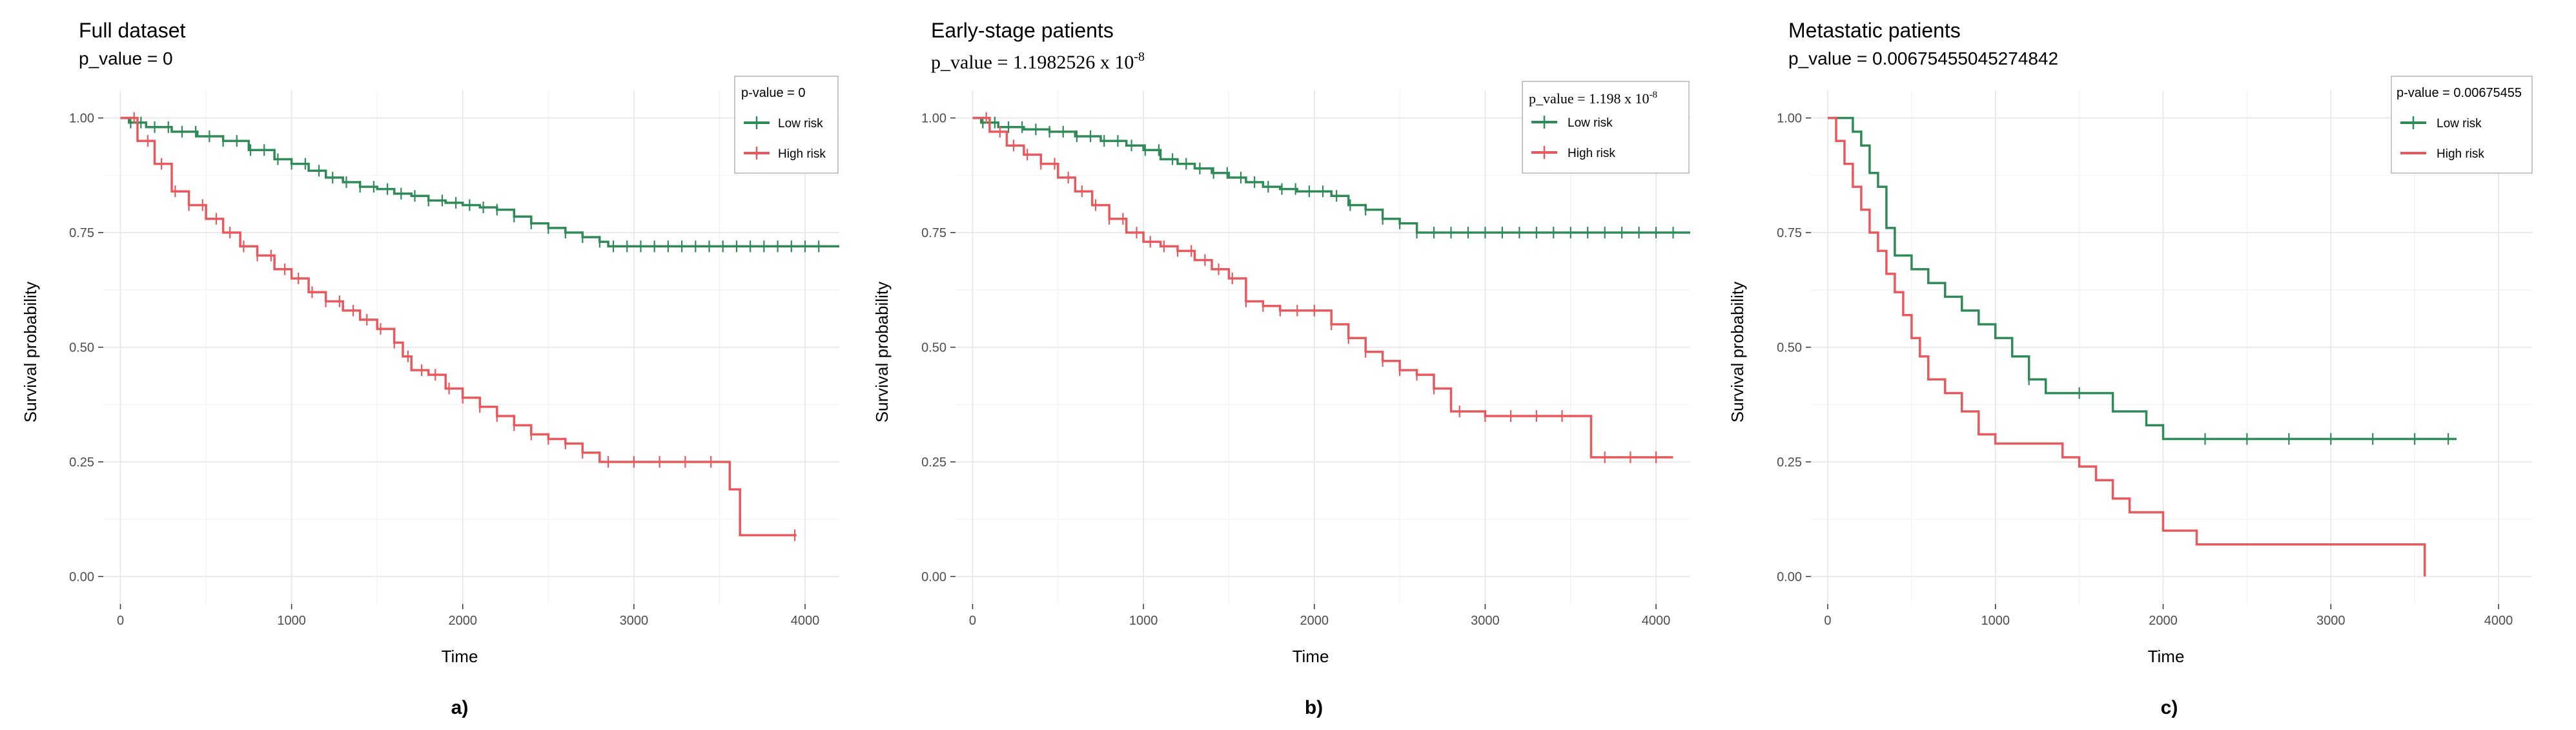  What do you see at coordinates (1654, 95) in the screenshot?
I see `panel-b-legend-title-exponent: -8` at bounding box center [1654, 95].